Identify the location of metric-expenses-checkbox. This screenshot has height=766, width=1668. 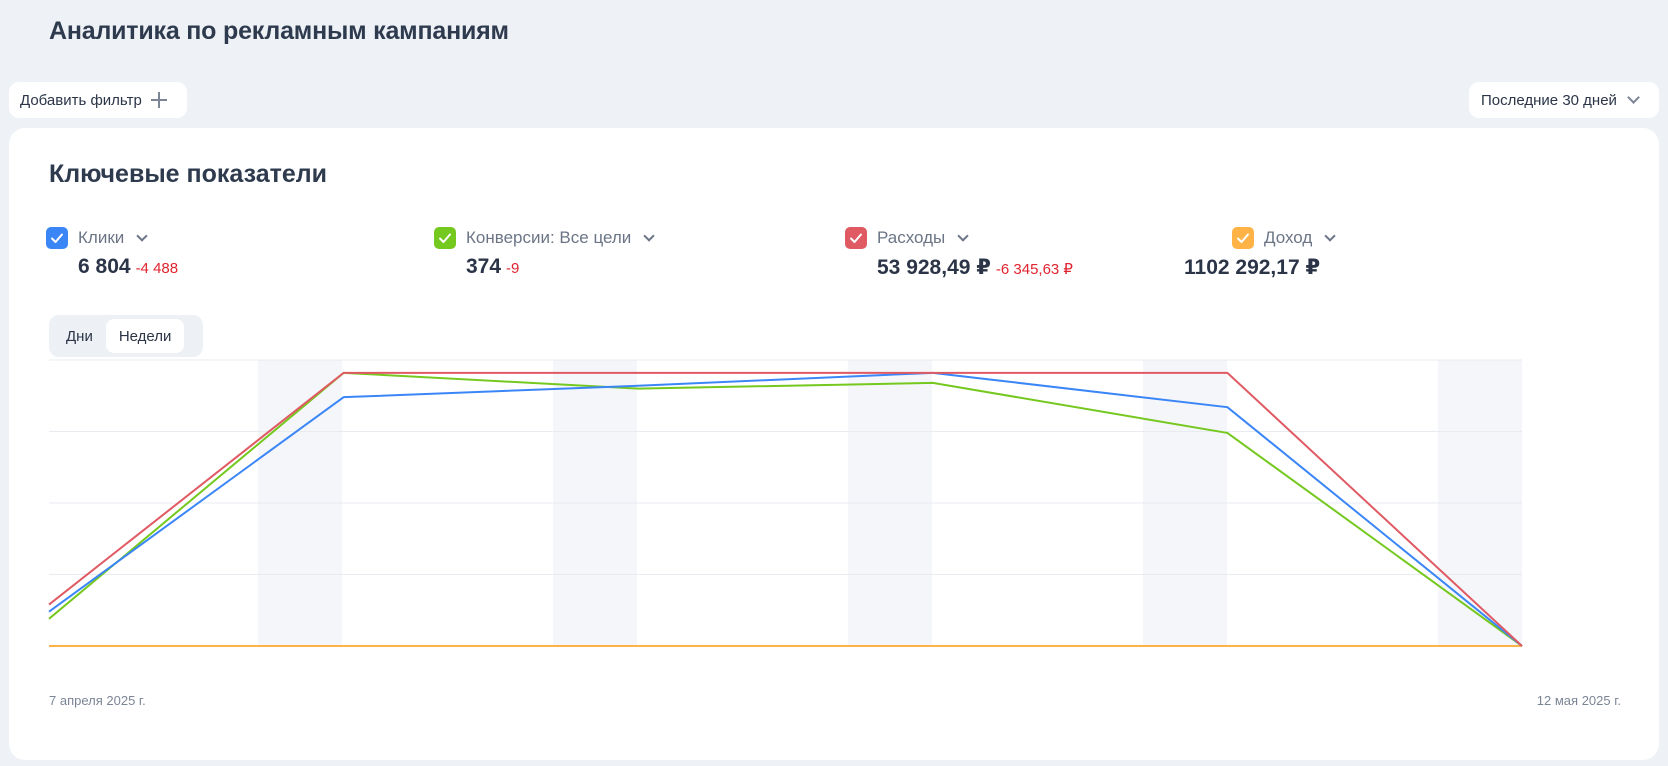
(856, 238).